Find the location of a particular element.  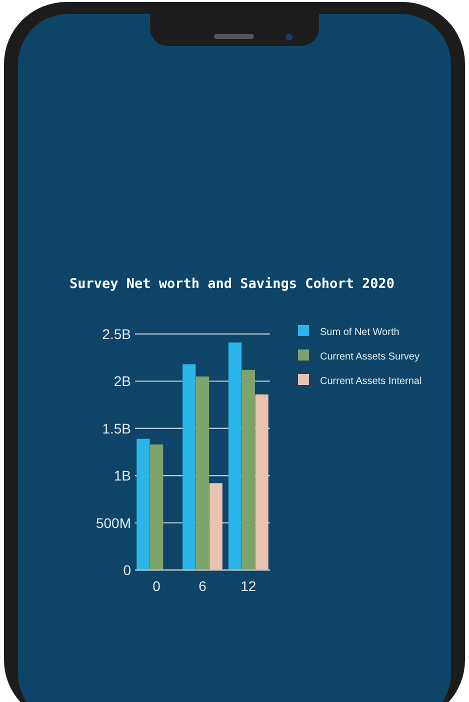

legend-label: Current Assets Survey is located at coordinates (370, 357).